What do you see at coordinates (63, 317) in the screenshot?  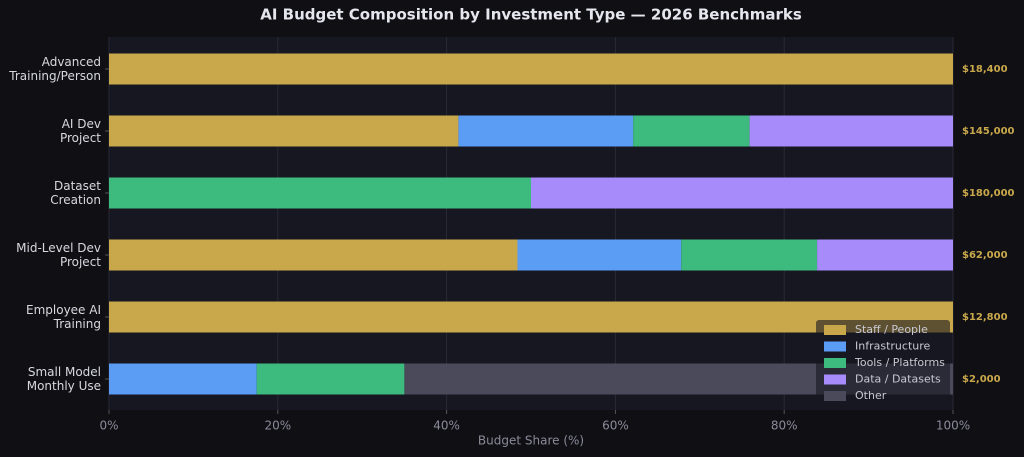 I see `y-tick-label: Employee AI Training` at bounding box center [63, 317].